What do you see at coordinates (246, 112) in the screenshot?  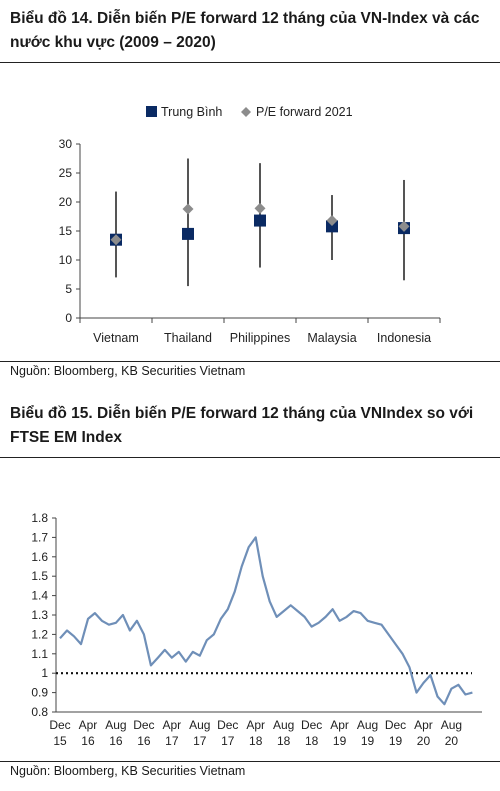 I see `legend-swatch-pe-forward-2021` at bounding box center [246, 112].